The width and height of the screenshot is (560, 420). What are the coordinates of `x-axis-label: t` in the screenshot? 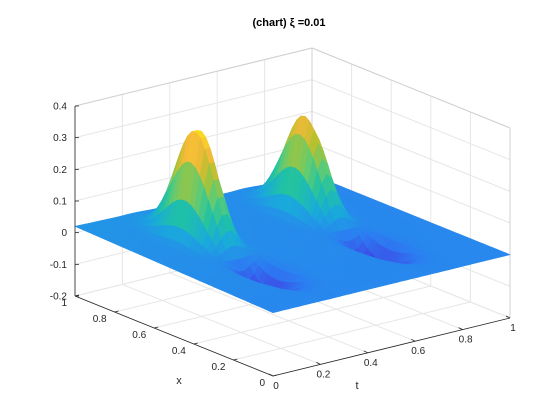 It's located at (356, 386).